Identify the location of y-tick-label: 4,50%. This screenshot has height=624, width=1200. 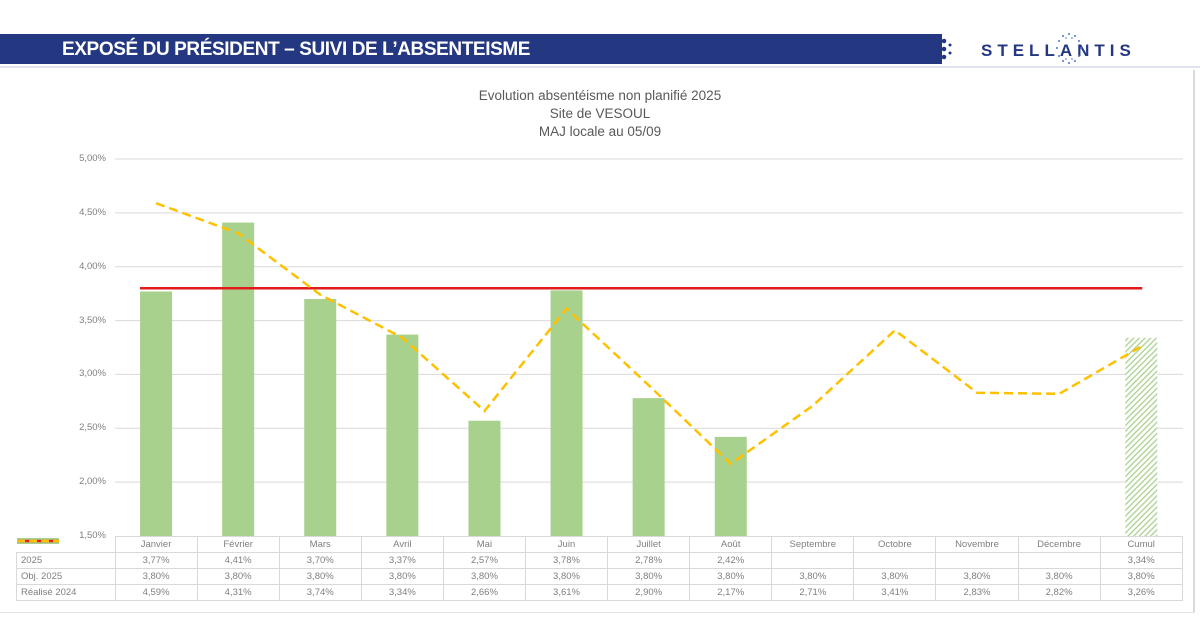
(92, 212).